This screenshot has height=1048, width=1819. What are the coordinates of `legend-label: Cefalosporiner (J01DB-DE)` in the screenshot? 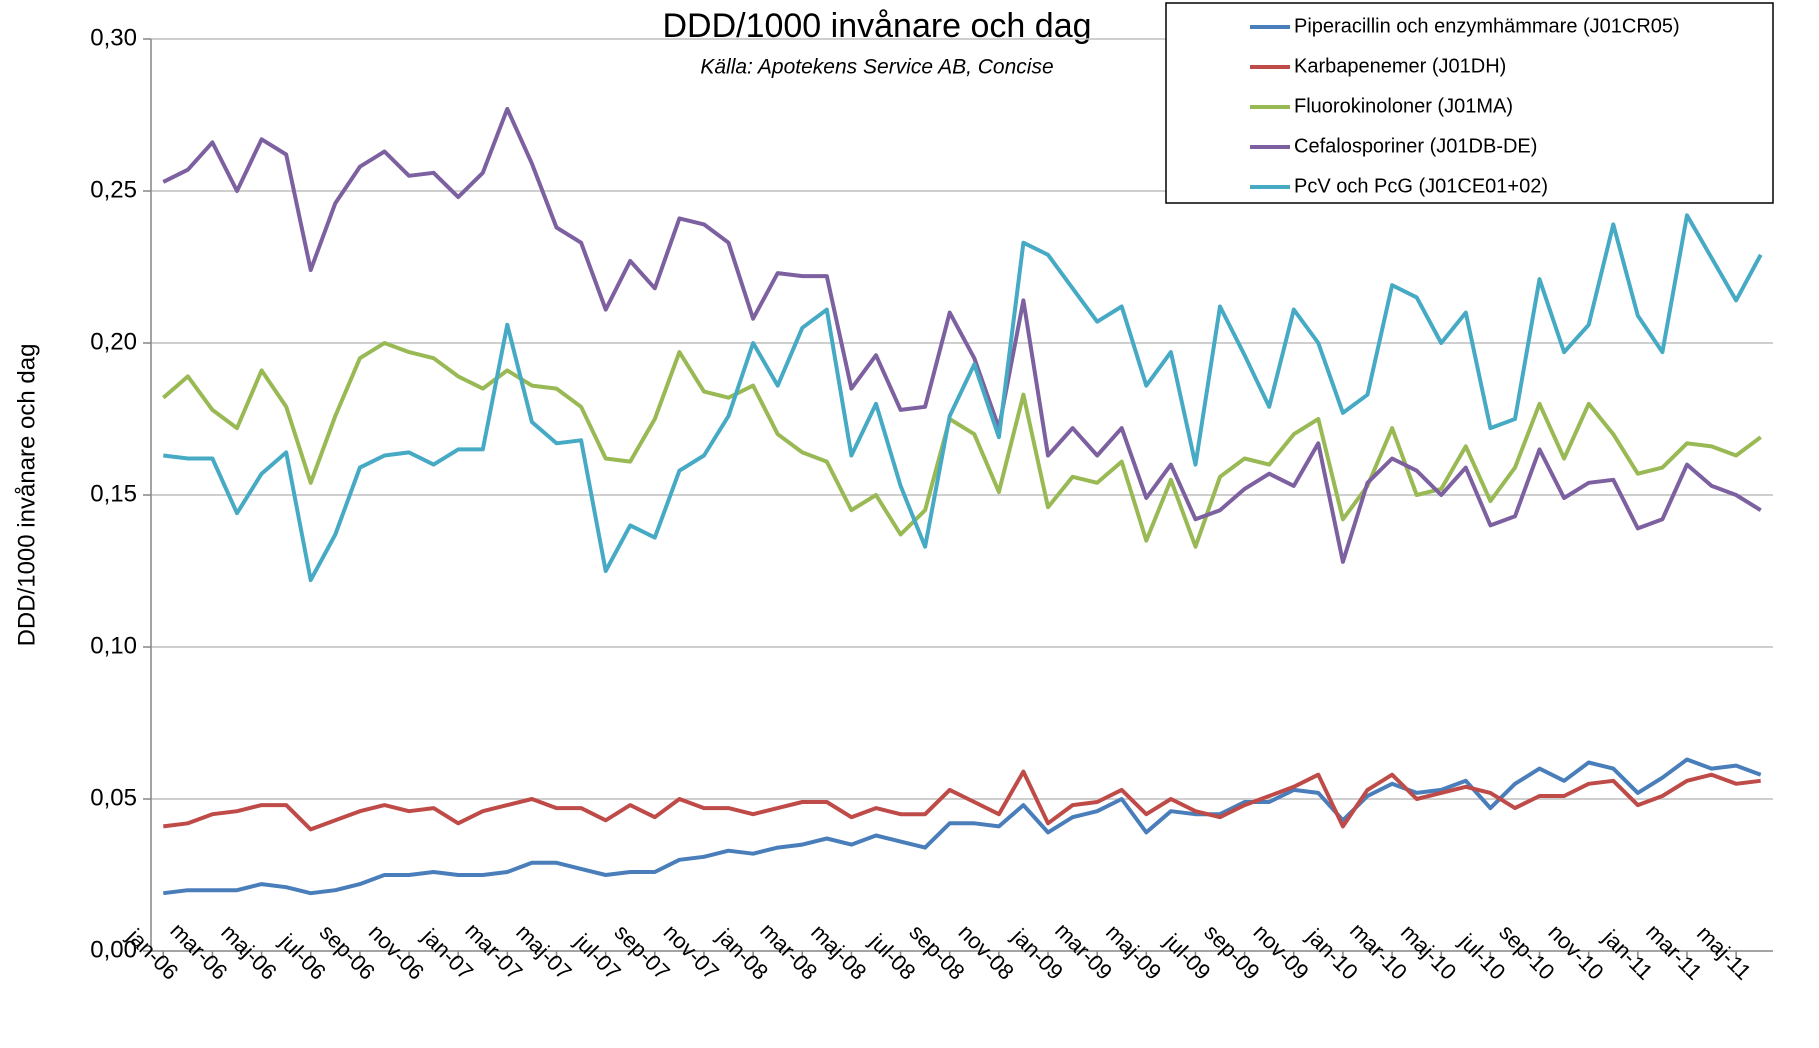 It's located at (1415, 146).